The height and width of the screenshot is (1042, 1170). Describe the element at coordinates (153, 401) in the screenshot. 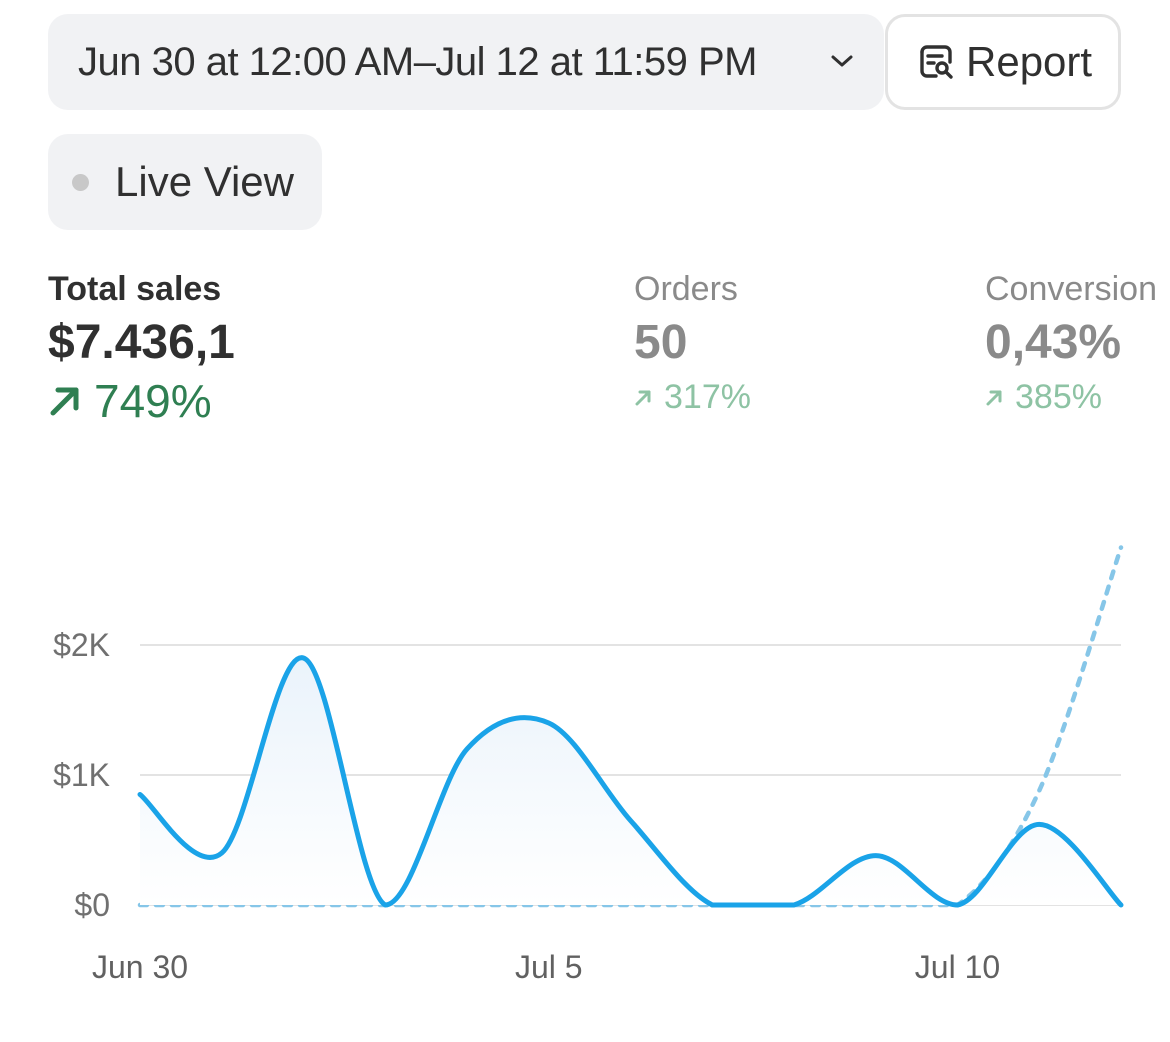

I see `metric-change-value: 749%` at that location.